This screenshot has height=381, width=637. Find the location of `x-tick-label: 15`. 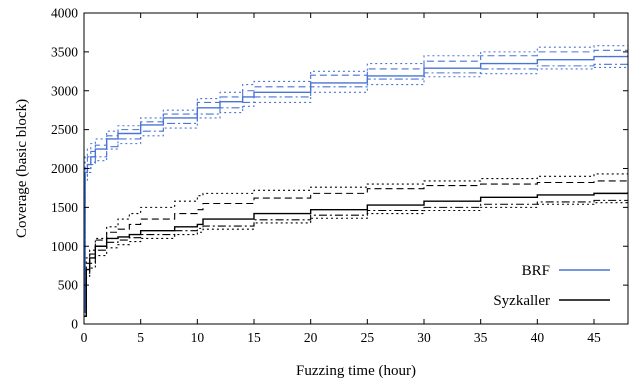

x-tick-label: 15 is located at coordinates (254, 337).